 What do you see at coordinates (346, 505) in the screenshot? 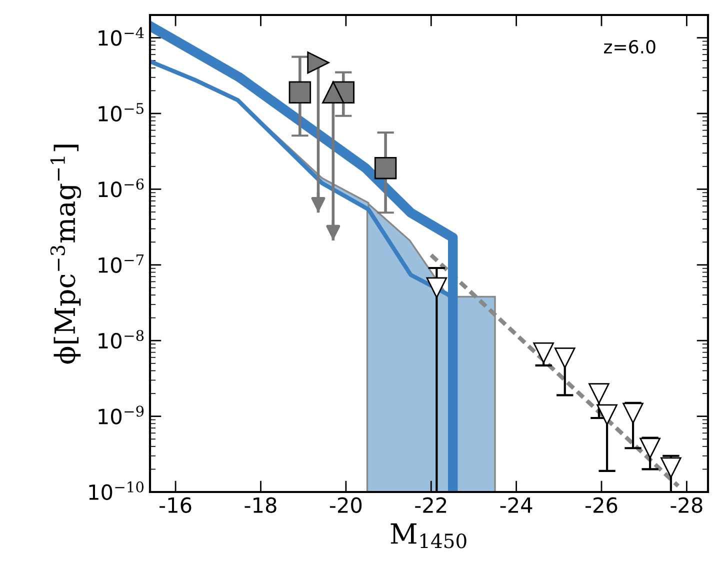
I see `x-tick-label: -20` at bounding box center [346, 505].